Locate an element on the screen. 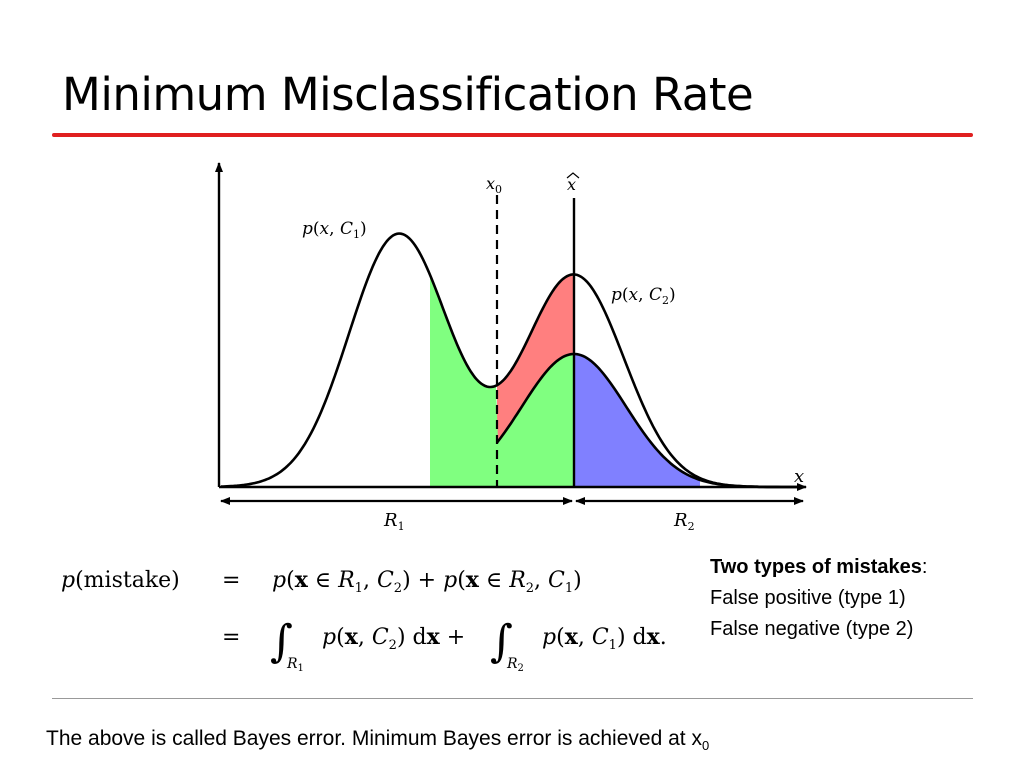 The width and height of the screenshot is (1024, 768). integral-sign-2: ∫ is located at coordinates (501, 641).